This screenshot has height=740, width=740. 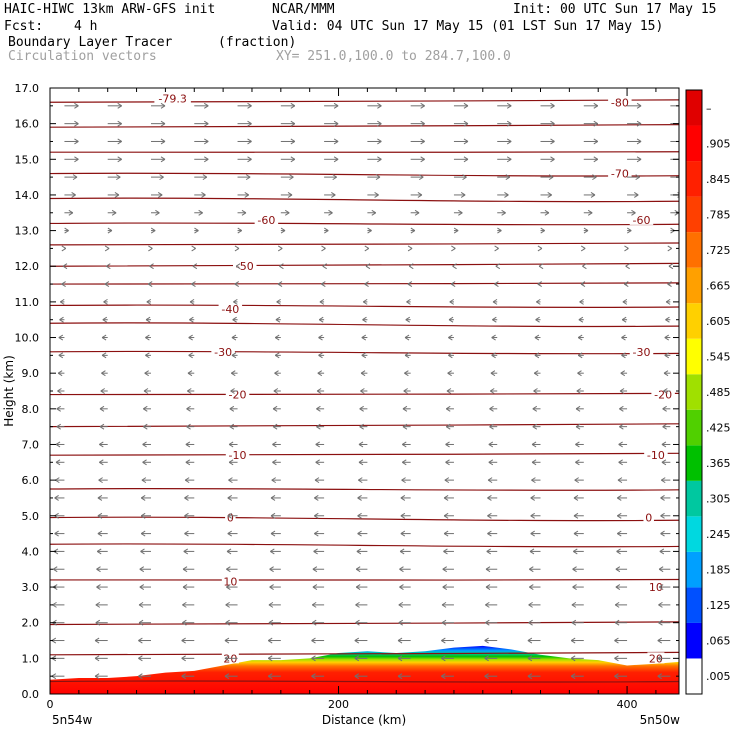 I want to click on isotherm-label: -40, so click(x=230, y=309).